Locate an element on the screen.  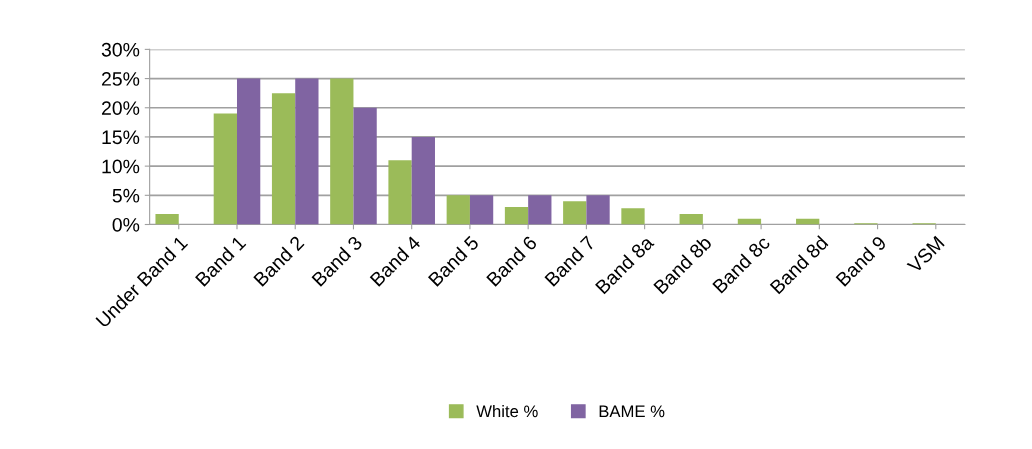
y-tick-label: 15% is located at coordinates (121, 137).